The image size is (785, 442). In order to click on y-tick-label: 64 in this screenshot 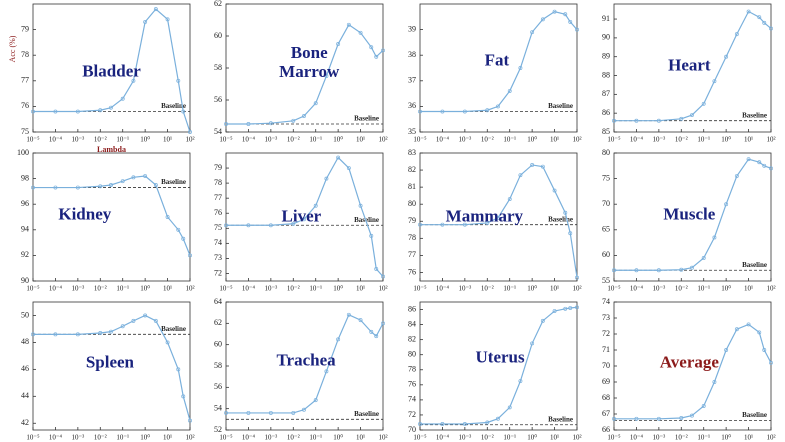, I will do `click(218, 301)`.